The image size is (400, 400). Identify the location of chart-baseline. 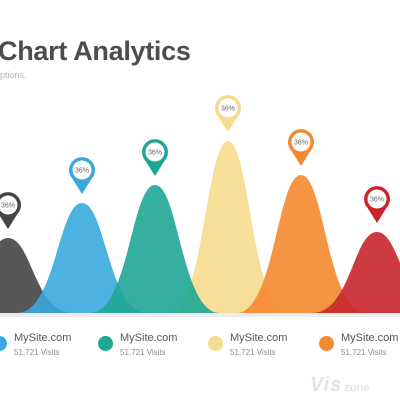
(200, 315).